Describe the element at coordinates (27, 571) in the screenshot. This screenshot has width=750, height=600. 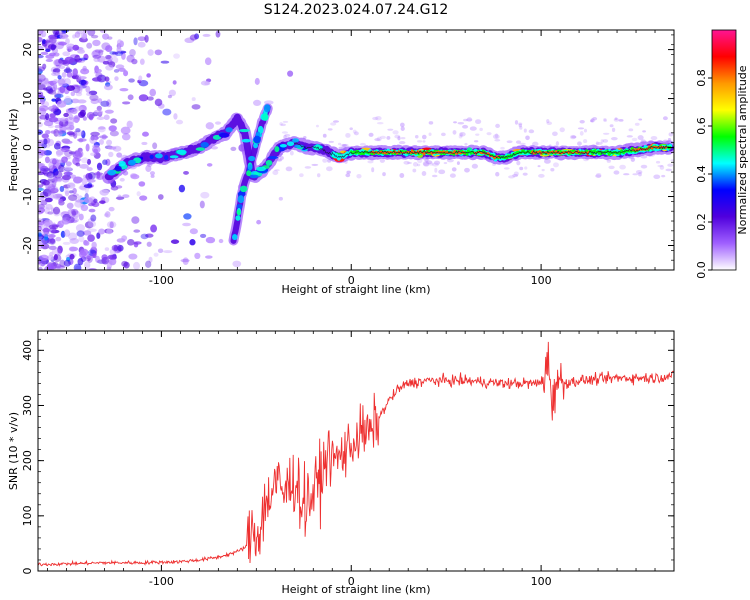
I see `snr-ytick-label: 0` at that location.